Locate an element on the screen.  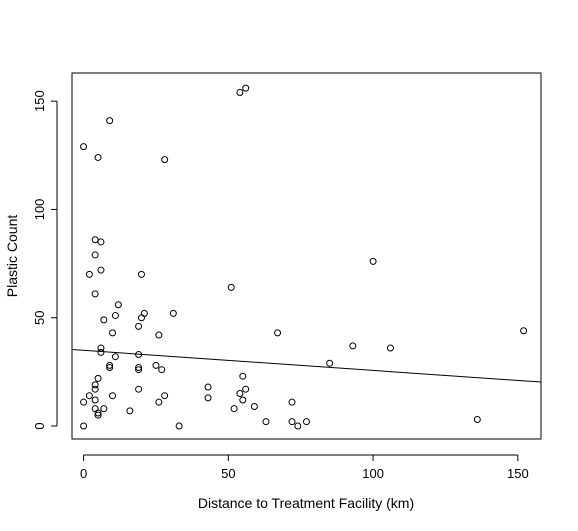
x-tick-label: 100 is located at coordinates (373, 473).